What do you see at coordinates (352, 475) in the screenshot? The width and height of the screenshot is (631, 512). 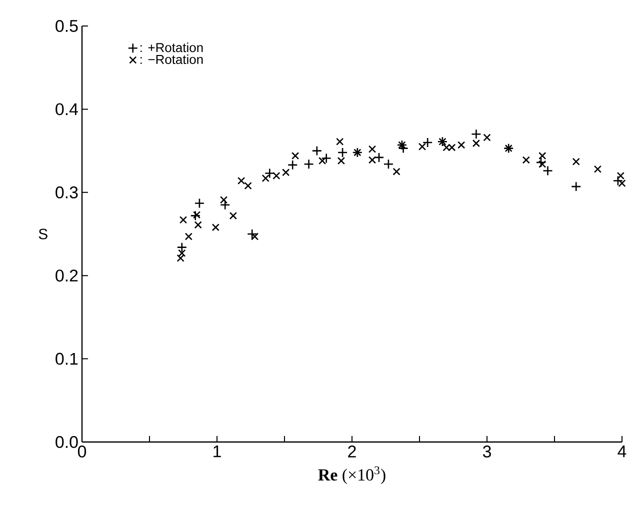 I see `x-axis-title: Re (×10$^{3}$)` at bounding box center [352, 475].